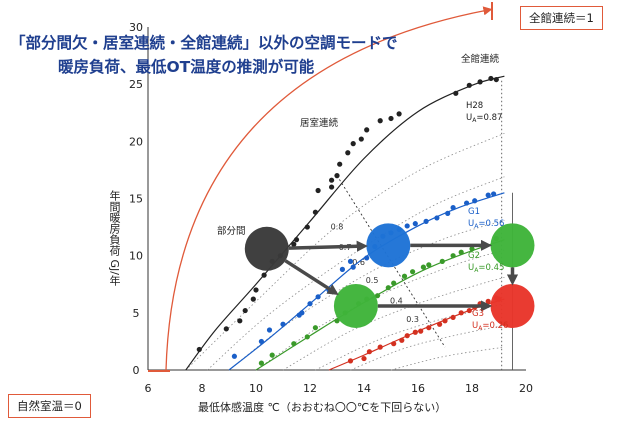 This screenshot has height=422, width=640. What do you see at coordinates (136, 313) in the screenshot?
I see `y-tick-label: 5` at bounding box center [136, 313].